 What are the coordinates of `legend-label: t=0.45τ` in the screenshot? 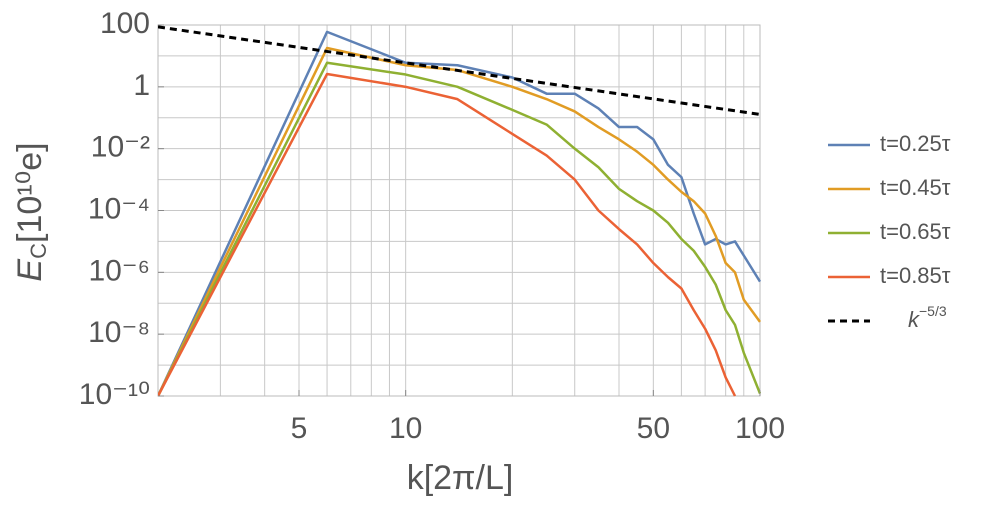 It's located at (915, 187).